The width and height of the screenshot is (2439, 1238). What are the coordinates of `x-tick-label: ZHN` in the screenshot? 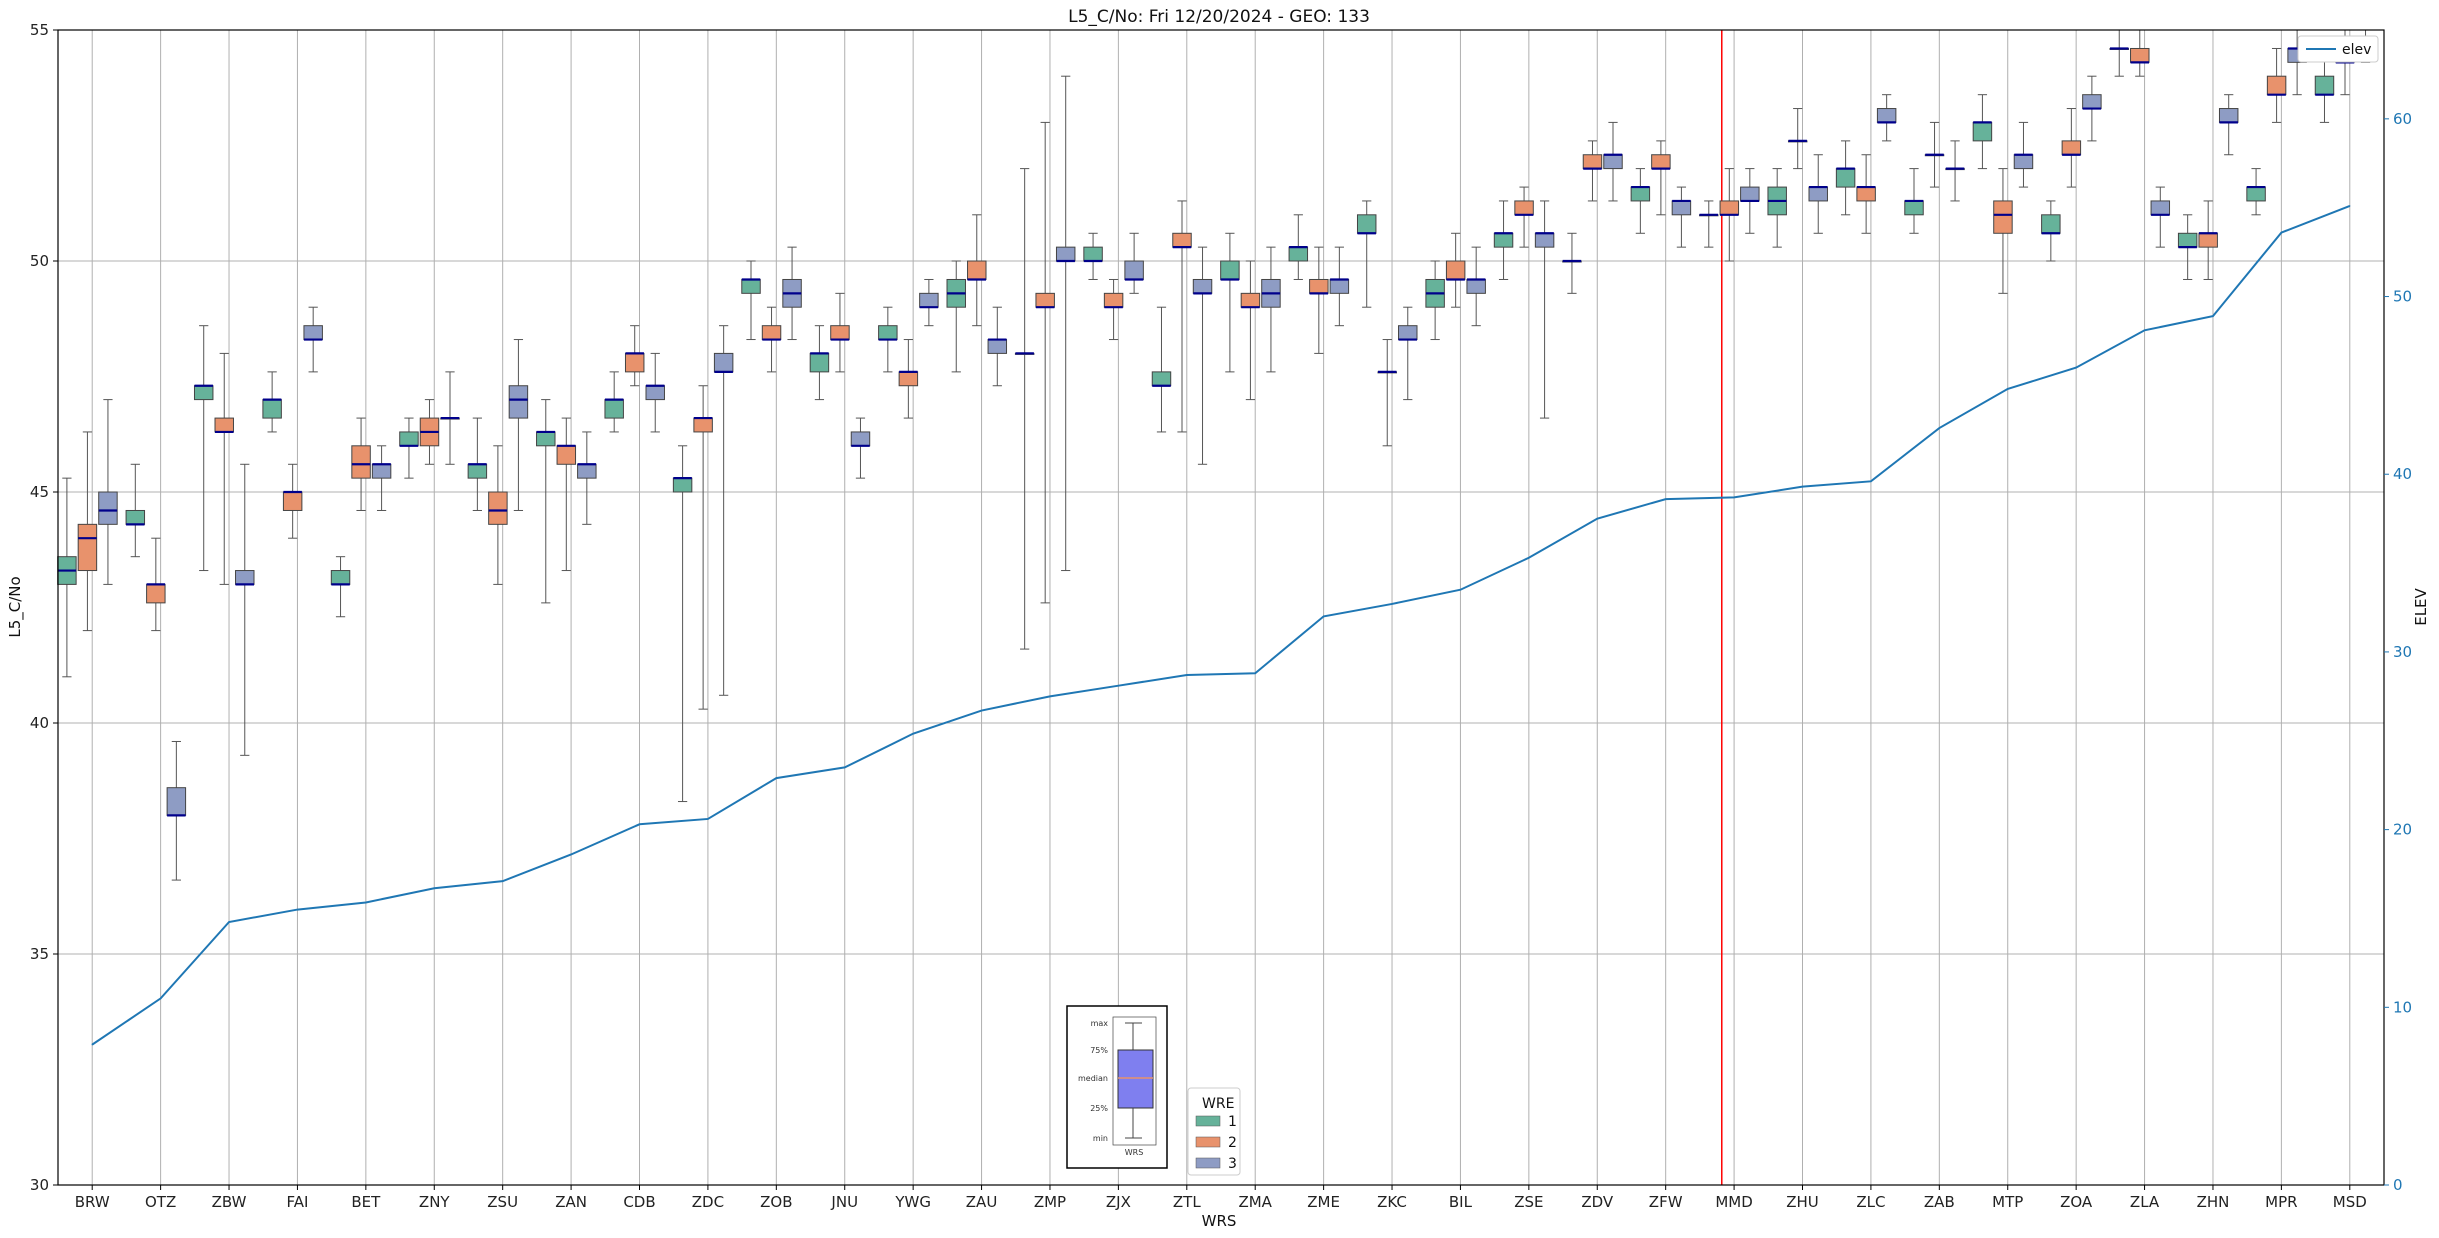 It's located at (2213, 1202).